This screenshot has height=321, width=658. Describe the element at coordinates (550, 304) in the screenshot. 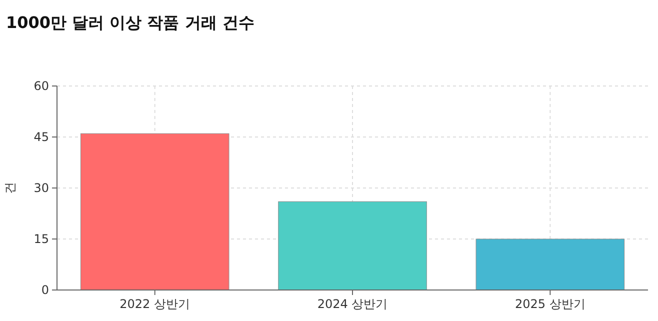

I see `x-tick-label: 2025 상반기` at that location.